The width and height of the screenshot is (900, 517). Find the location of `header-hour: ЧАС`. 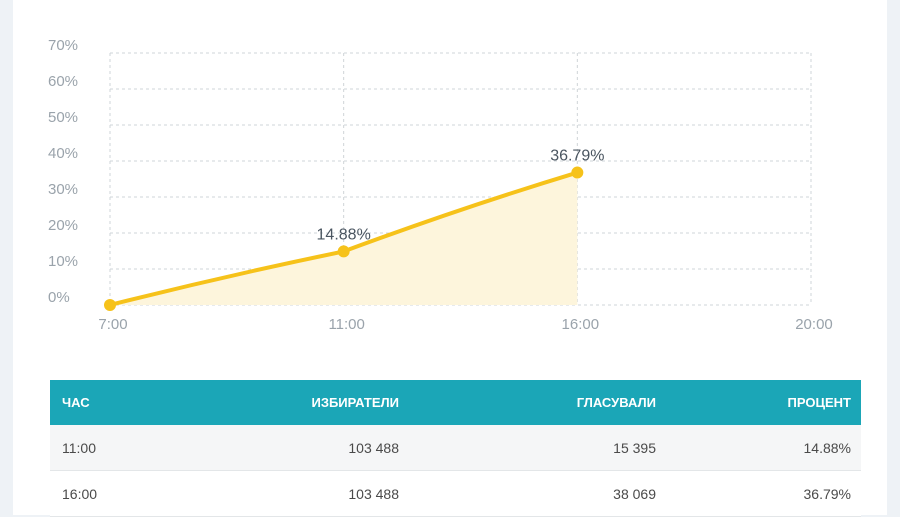

header-hour: ЧАС is located at coordinates (104, 402).